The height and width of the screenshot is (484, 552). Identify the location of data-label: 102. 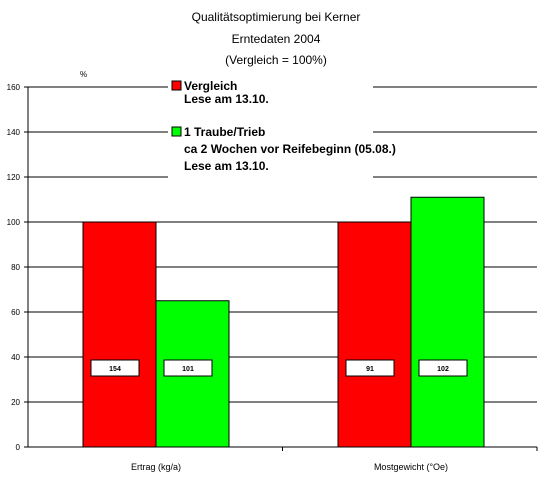
(443, 369).